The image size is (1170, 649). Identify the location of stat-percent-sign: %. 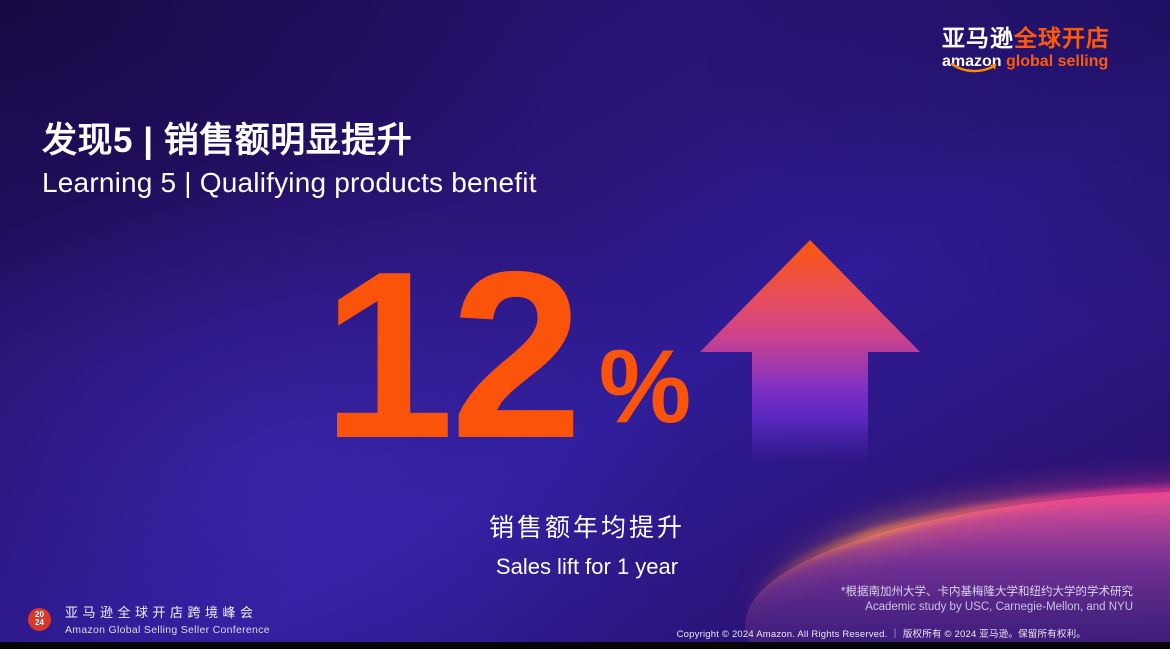
(645, 387).